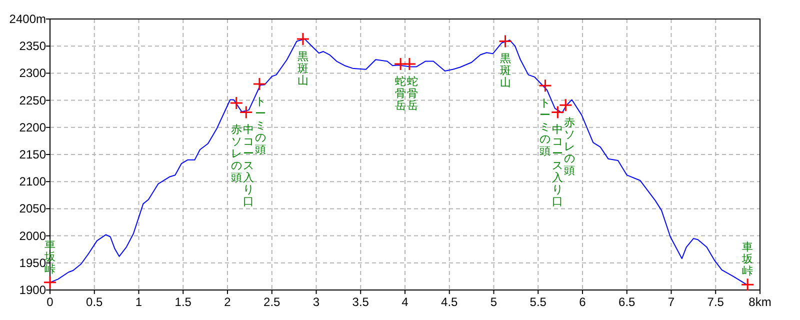 This screenshot has width=800, height=320. I want to click on y-tick-label: 2400m, so click(27, 19).